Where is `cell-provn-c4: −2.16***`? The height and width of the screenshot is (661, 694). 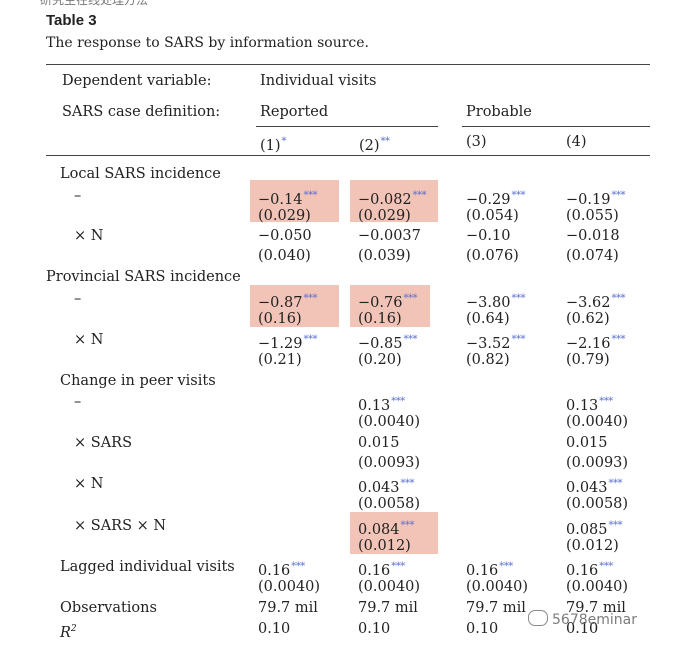 cell-provn-c4: −2.16*** is located at coordinates (595, 343).